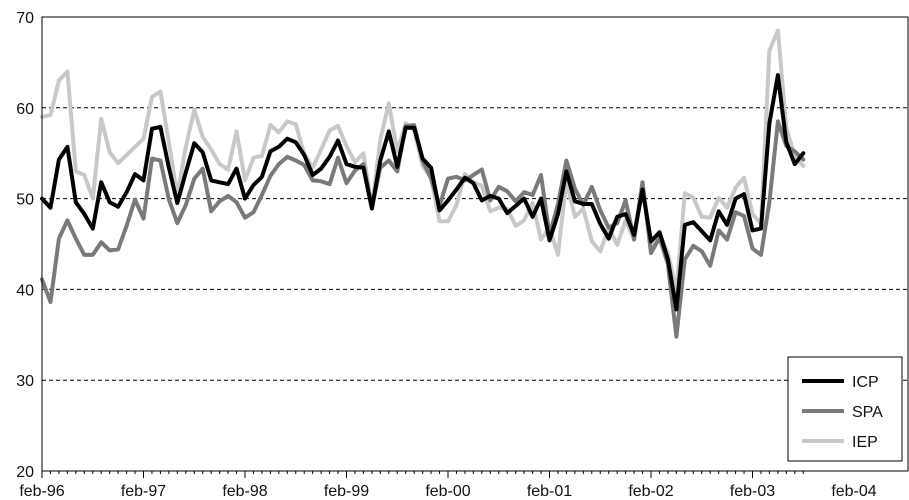 Image resolution: width=909 pixels, height=500 pixels. I want to click on y-axis-tick-labels: 20 30 40 50 60 70, so click(25, 245).